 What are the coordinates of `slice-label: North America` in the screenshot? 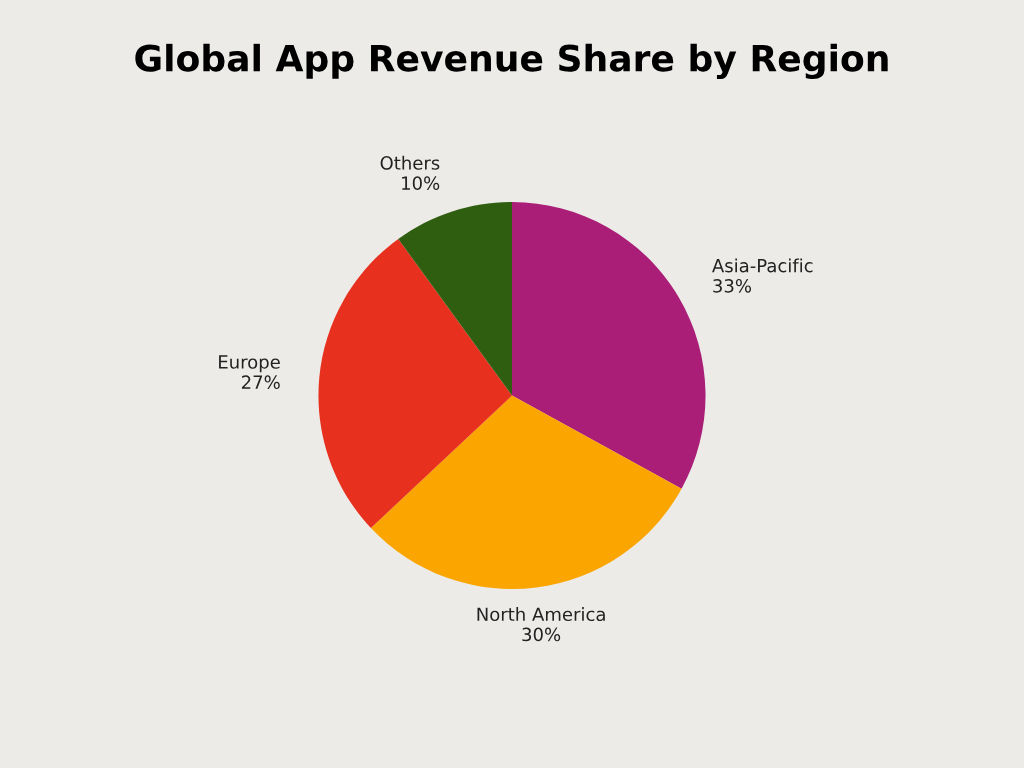 It's located at (541, 614).